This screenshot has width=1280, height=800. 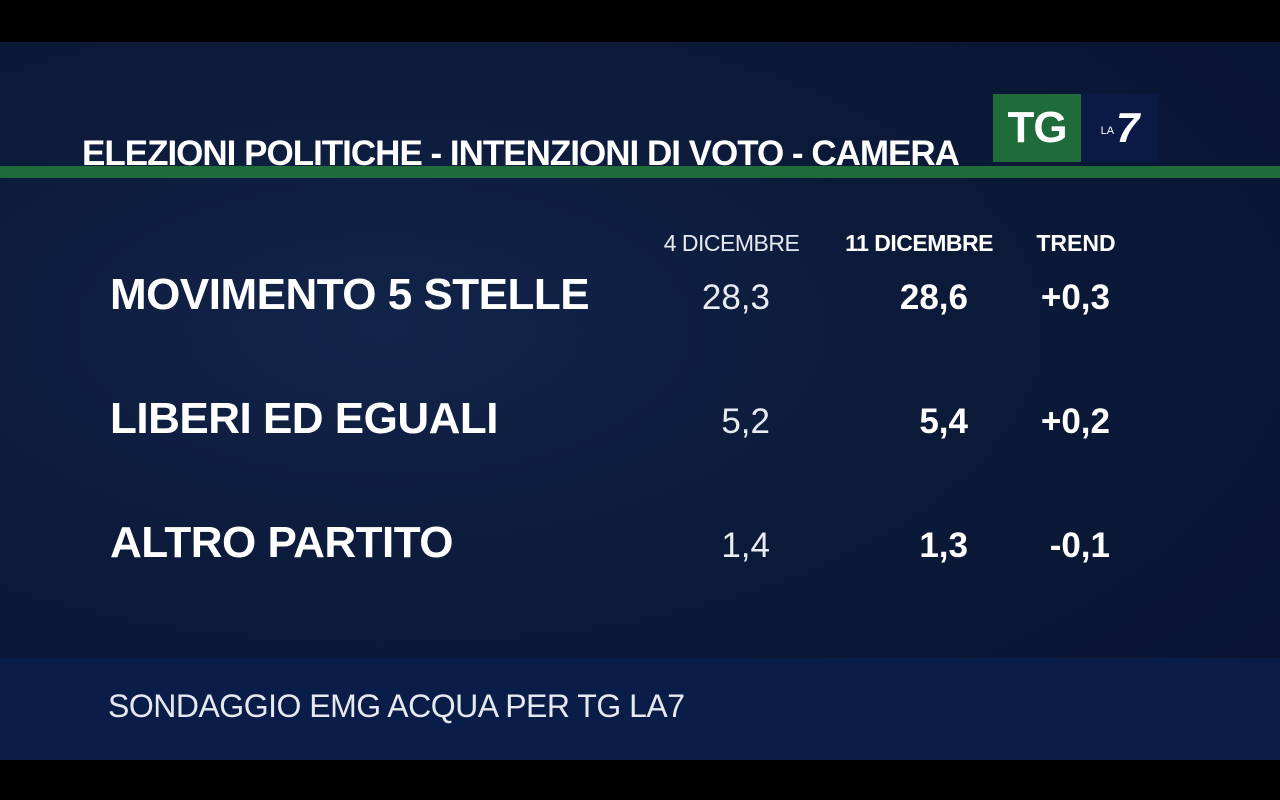 What do you see at coordinates (640, 300) in the screenshot?
I see `table-row: MOVIMENTO 5 STELLE 28,3 28,6 +0,3` at bounding box center [640, 300].